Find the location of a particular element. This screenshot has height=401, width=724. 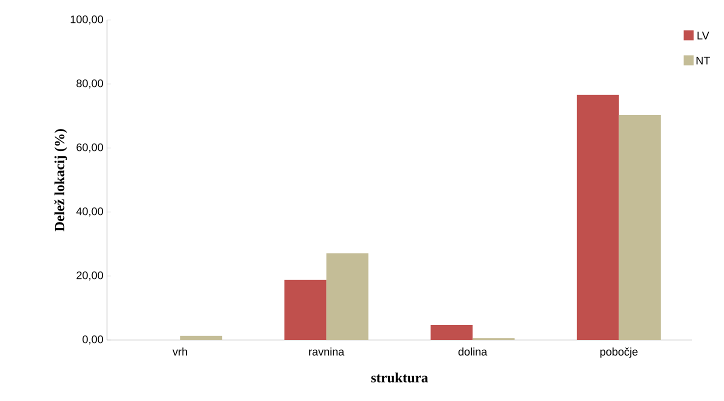

x-axis-title: struktura is located at coordinates (399, 377).